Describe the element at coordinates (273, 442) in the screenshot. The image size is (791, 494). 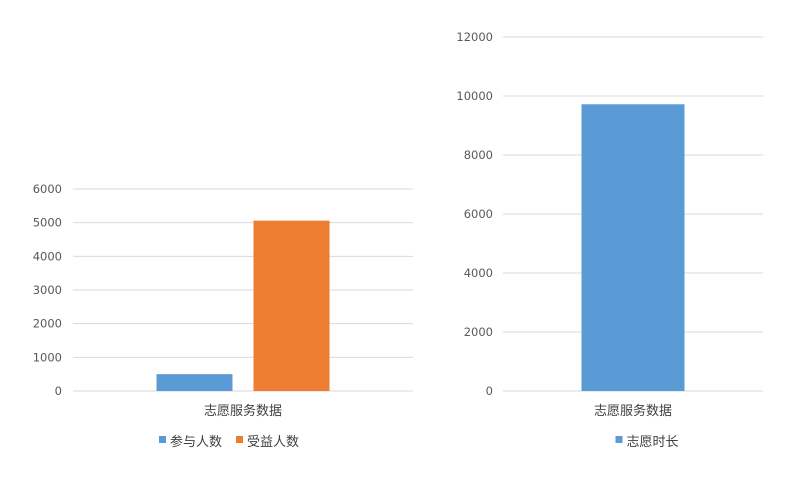
I see `legend-label: 受益人数` at that location.